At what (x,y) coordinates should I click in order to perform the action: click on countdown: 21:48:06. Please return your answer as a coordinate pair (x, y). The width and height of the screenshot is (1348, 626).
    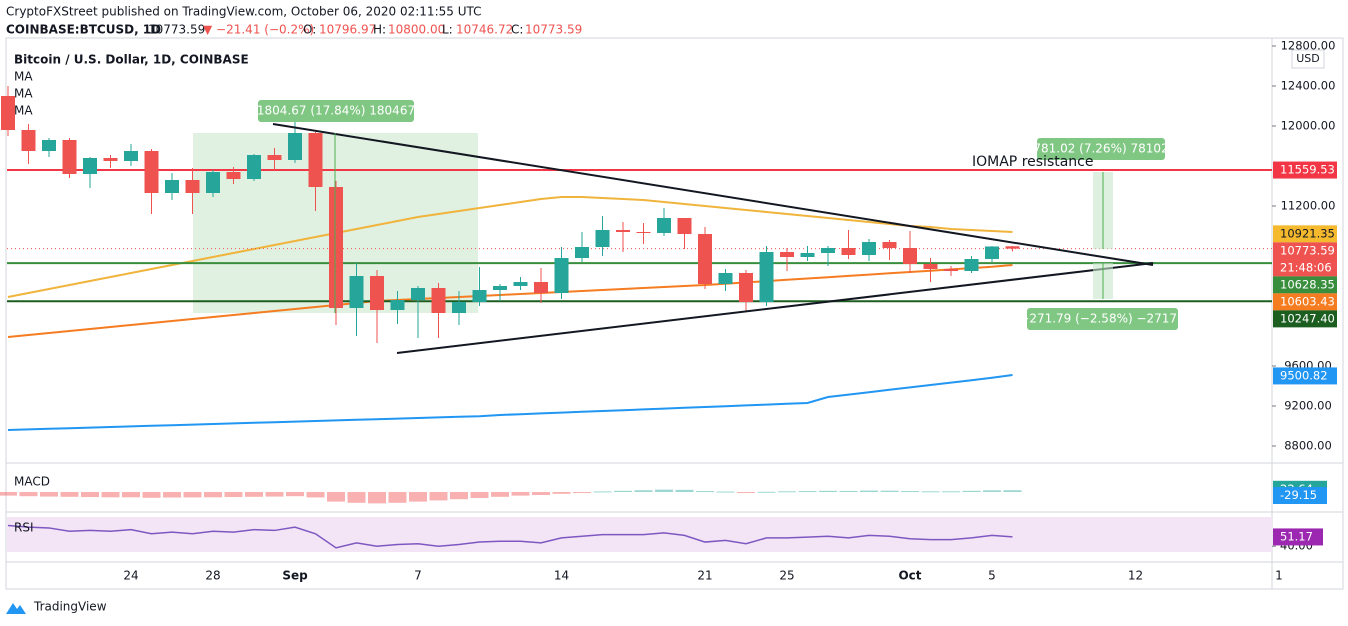
    Looking at the image, I should click on (1306, 267).